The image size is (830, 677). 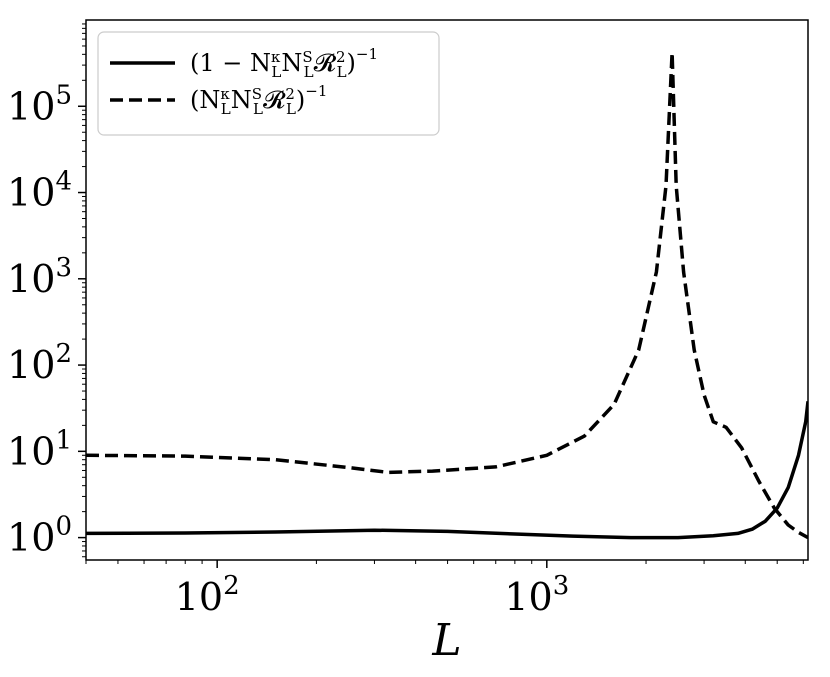 What do you see at coordinates (39, 191) in the screenshot?
I see `y-tick-label: 104` at bounding box center [39, 191].